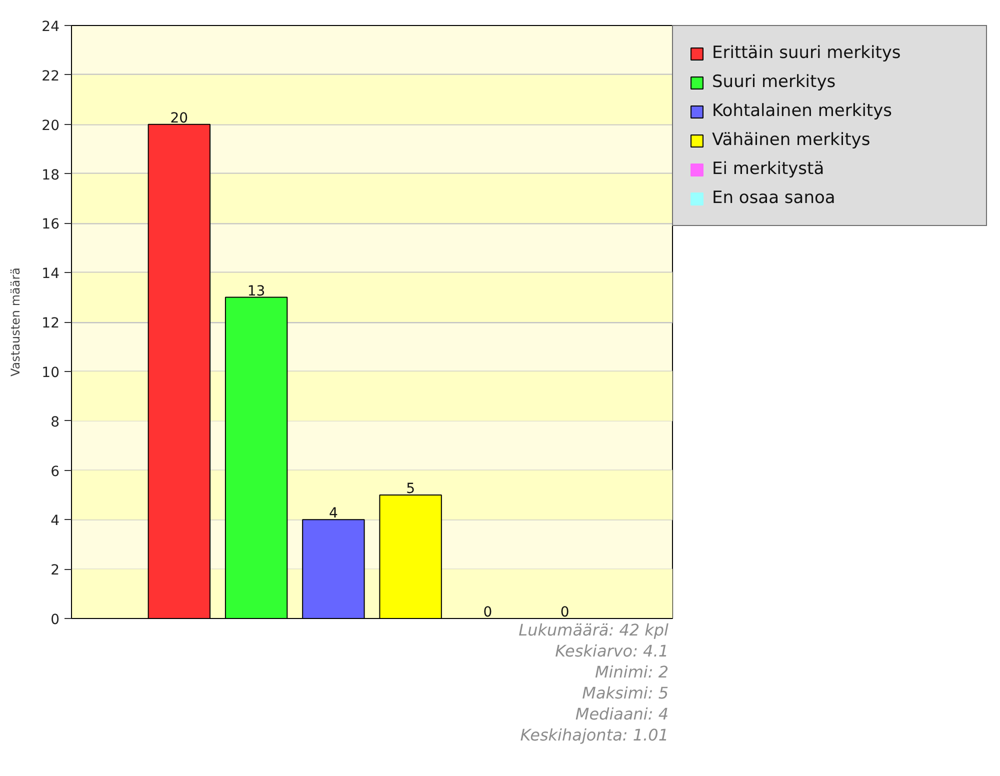  I want to click on y-tick-label: 16, so click(51, 224).